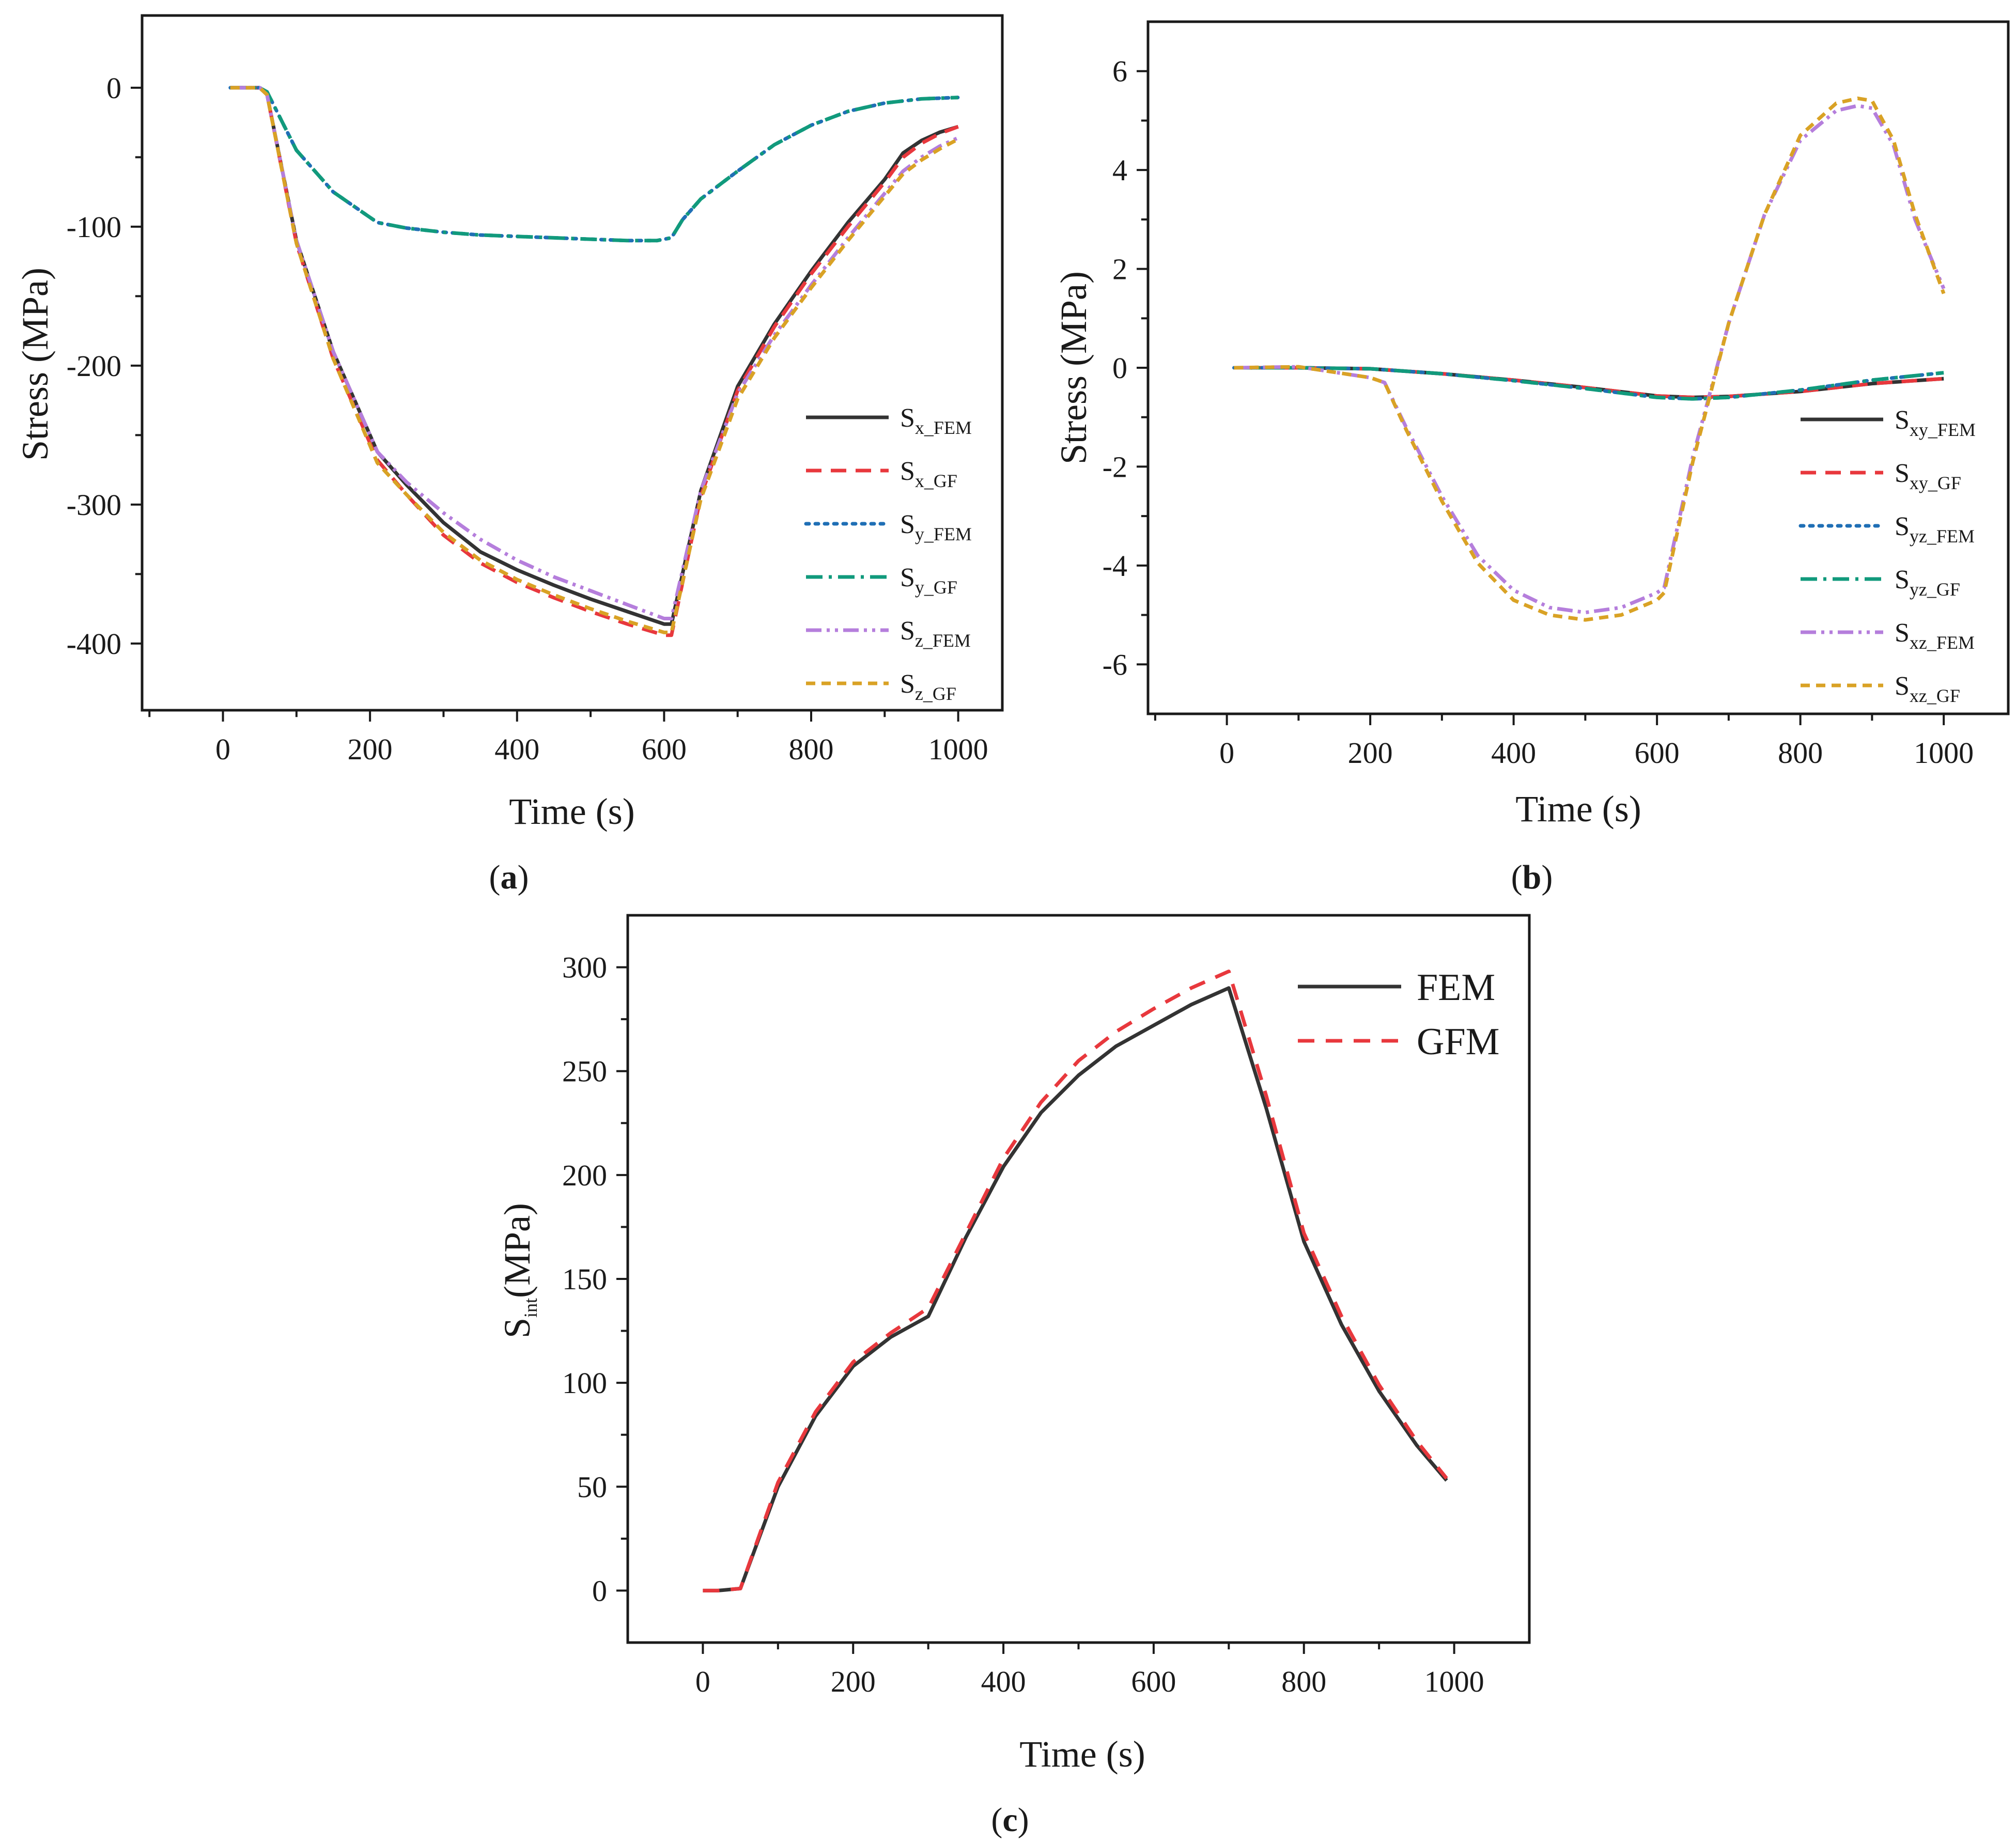 The height and width of the screenshot is (1844, 2016). I want to click on panel-c-caption: (c), so click(1010, 1820).